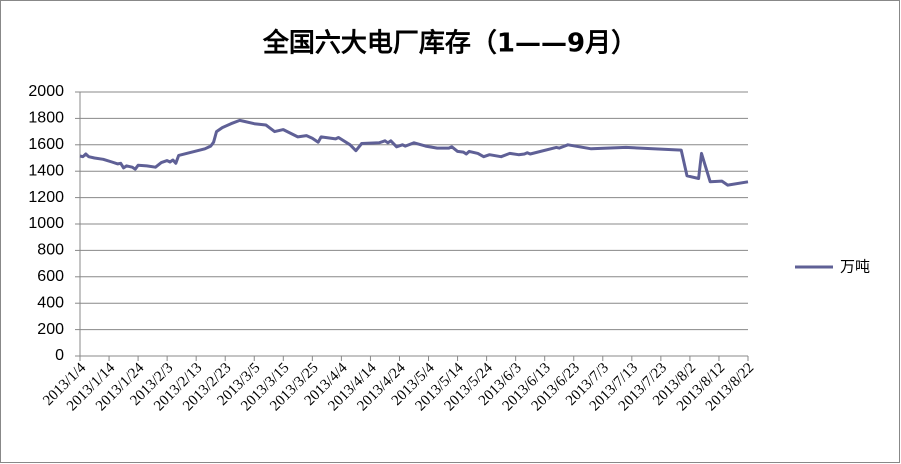 The width and height of the screenshot is (901, 464). What do you see at coordinates (50, 302) in the screenshot?
I see `y-tick-label: 400` at bounding box center [50, 302].